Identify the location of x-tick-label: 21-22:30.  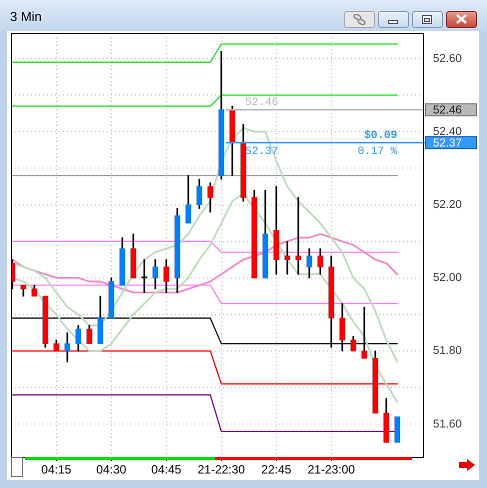
(222, 469).